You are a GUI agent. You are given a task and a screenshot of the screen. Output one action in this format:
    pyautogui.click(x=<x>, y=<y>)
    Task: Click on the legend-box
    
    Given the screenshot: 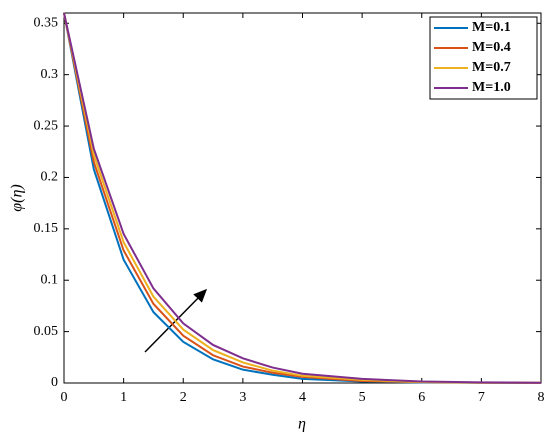 What is the action you would take?
    pyautogui.click(x=483, y=58)
    